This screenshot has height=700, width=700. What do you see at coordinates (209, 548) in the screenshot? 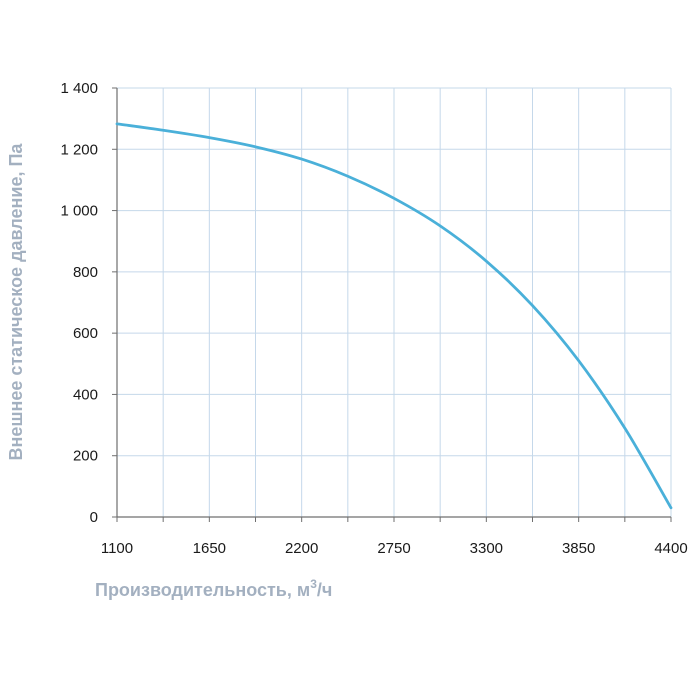
I see `x-tick-label: 1650` at bounding box center [209, 548].